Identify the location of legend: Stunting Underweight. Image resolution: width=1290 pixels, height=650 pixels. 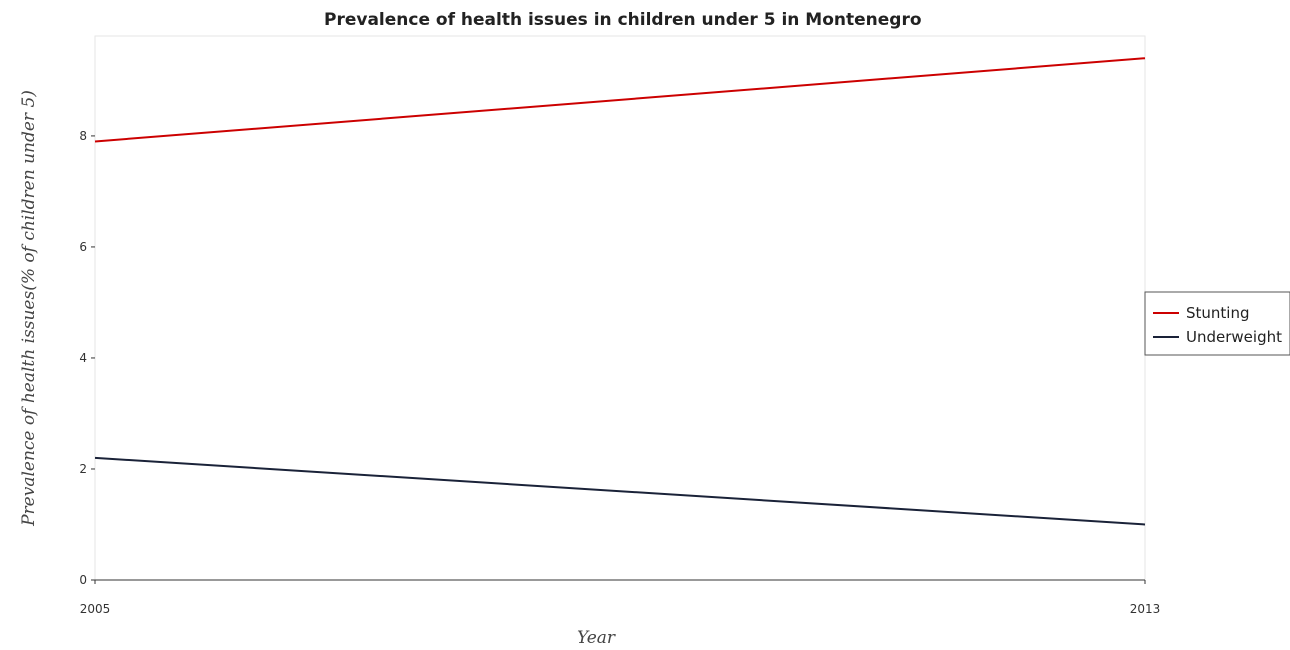
(1217, 323).